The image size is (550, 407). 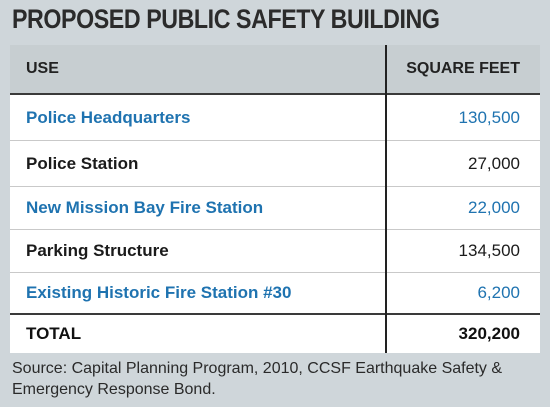 What do you see at coordinates (489, 333) in the screenshot?
I see `total-value: 320,200` at bounding box center [489, 333].